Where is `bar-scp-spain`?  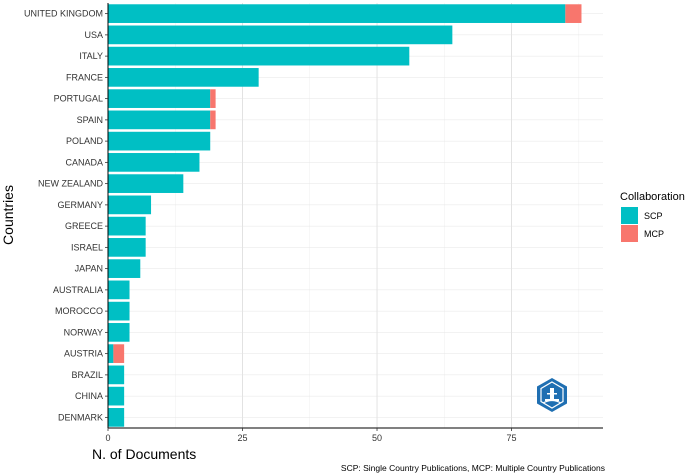 bar-scp-spain is located at coordinates (159, 120).